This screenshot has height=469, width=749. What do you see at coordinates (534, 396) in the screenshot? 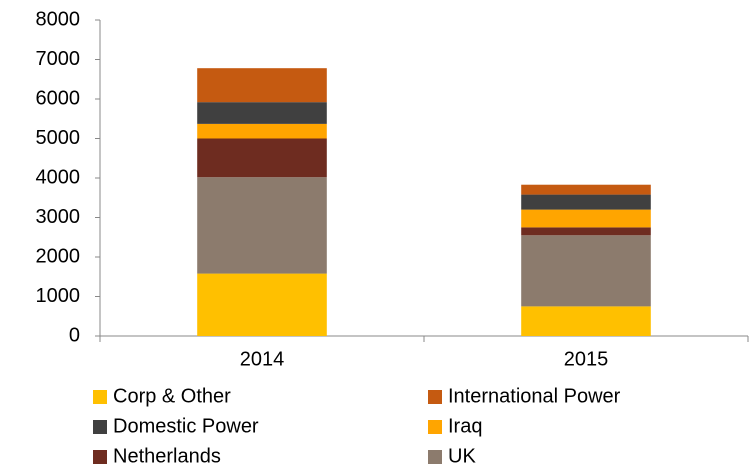
I see `legend-label: International Power` at bounding box center [534, 396].